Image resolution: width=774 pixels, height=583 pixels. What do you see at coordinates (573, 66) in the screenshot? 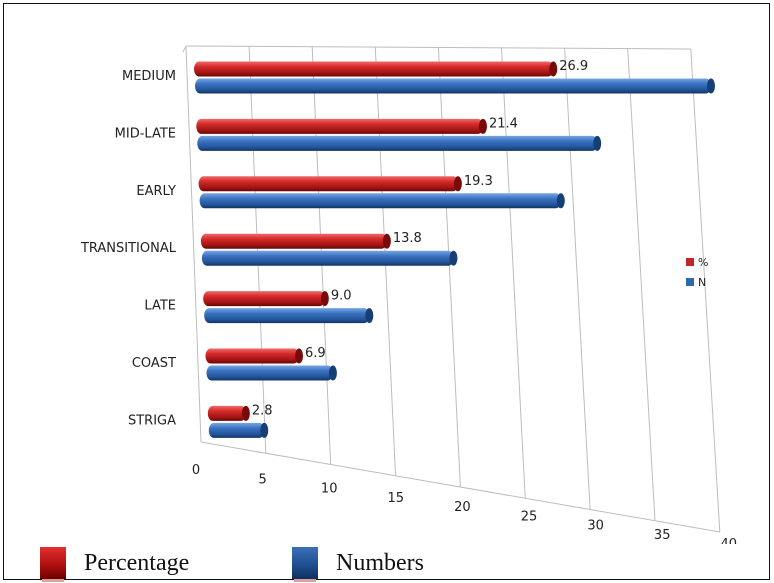
I see `data-label-medium: 26.9` at bounding box center [573, 66].